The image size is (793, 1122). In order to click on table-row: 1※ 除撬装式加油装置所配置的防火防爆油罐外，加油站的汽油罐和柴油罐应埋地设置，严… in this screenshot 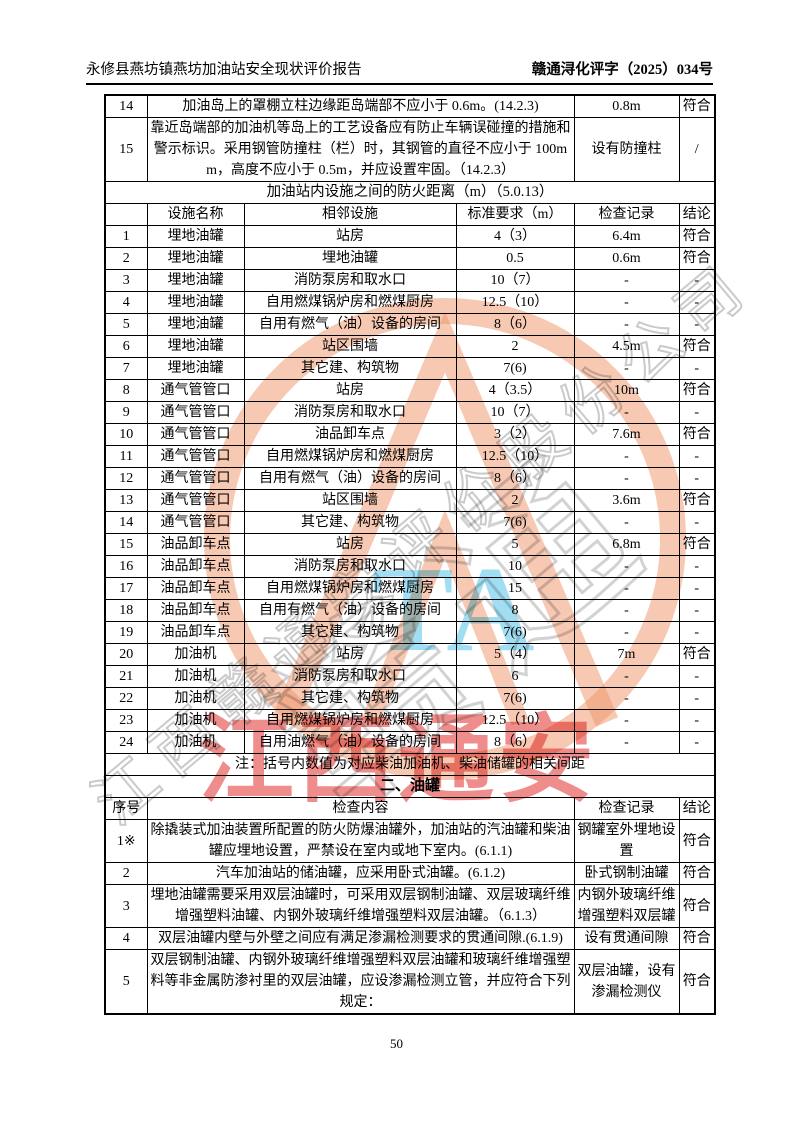, I will do `click(410, 841)`.